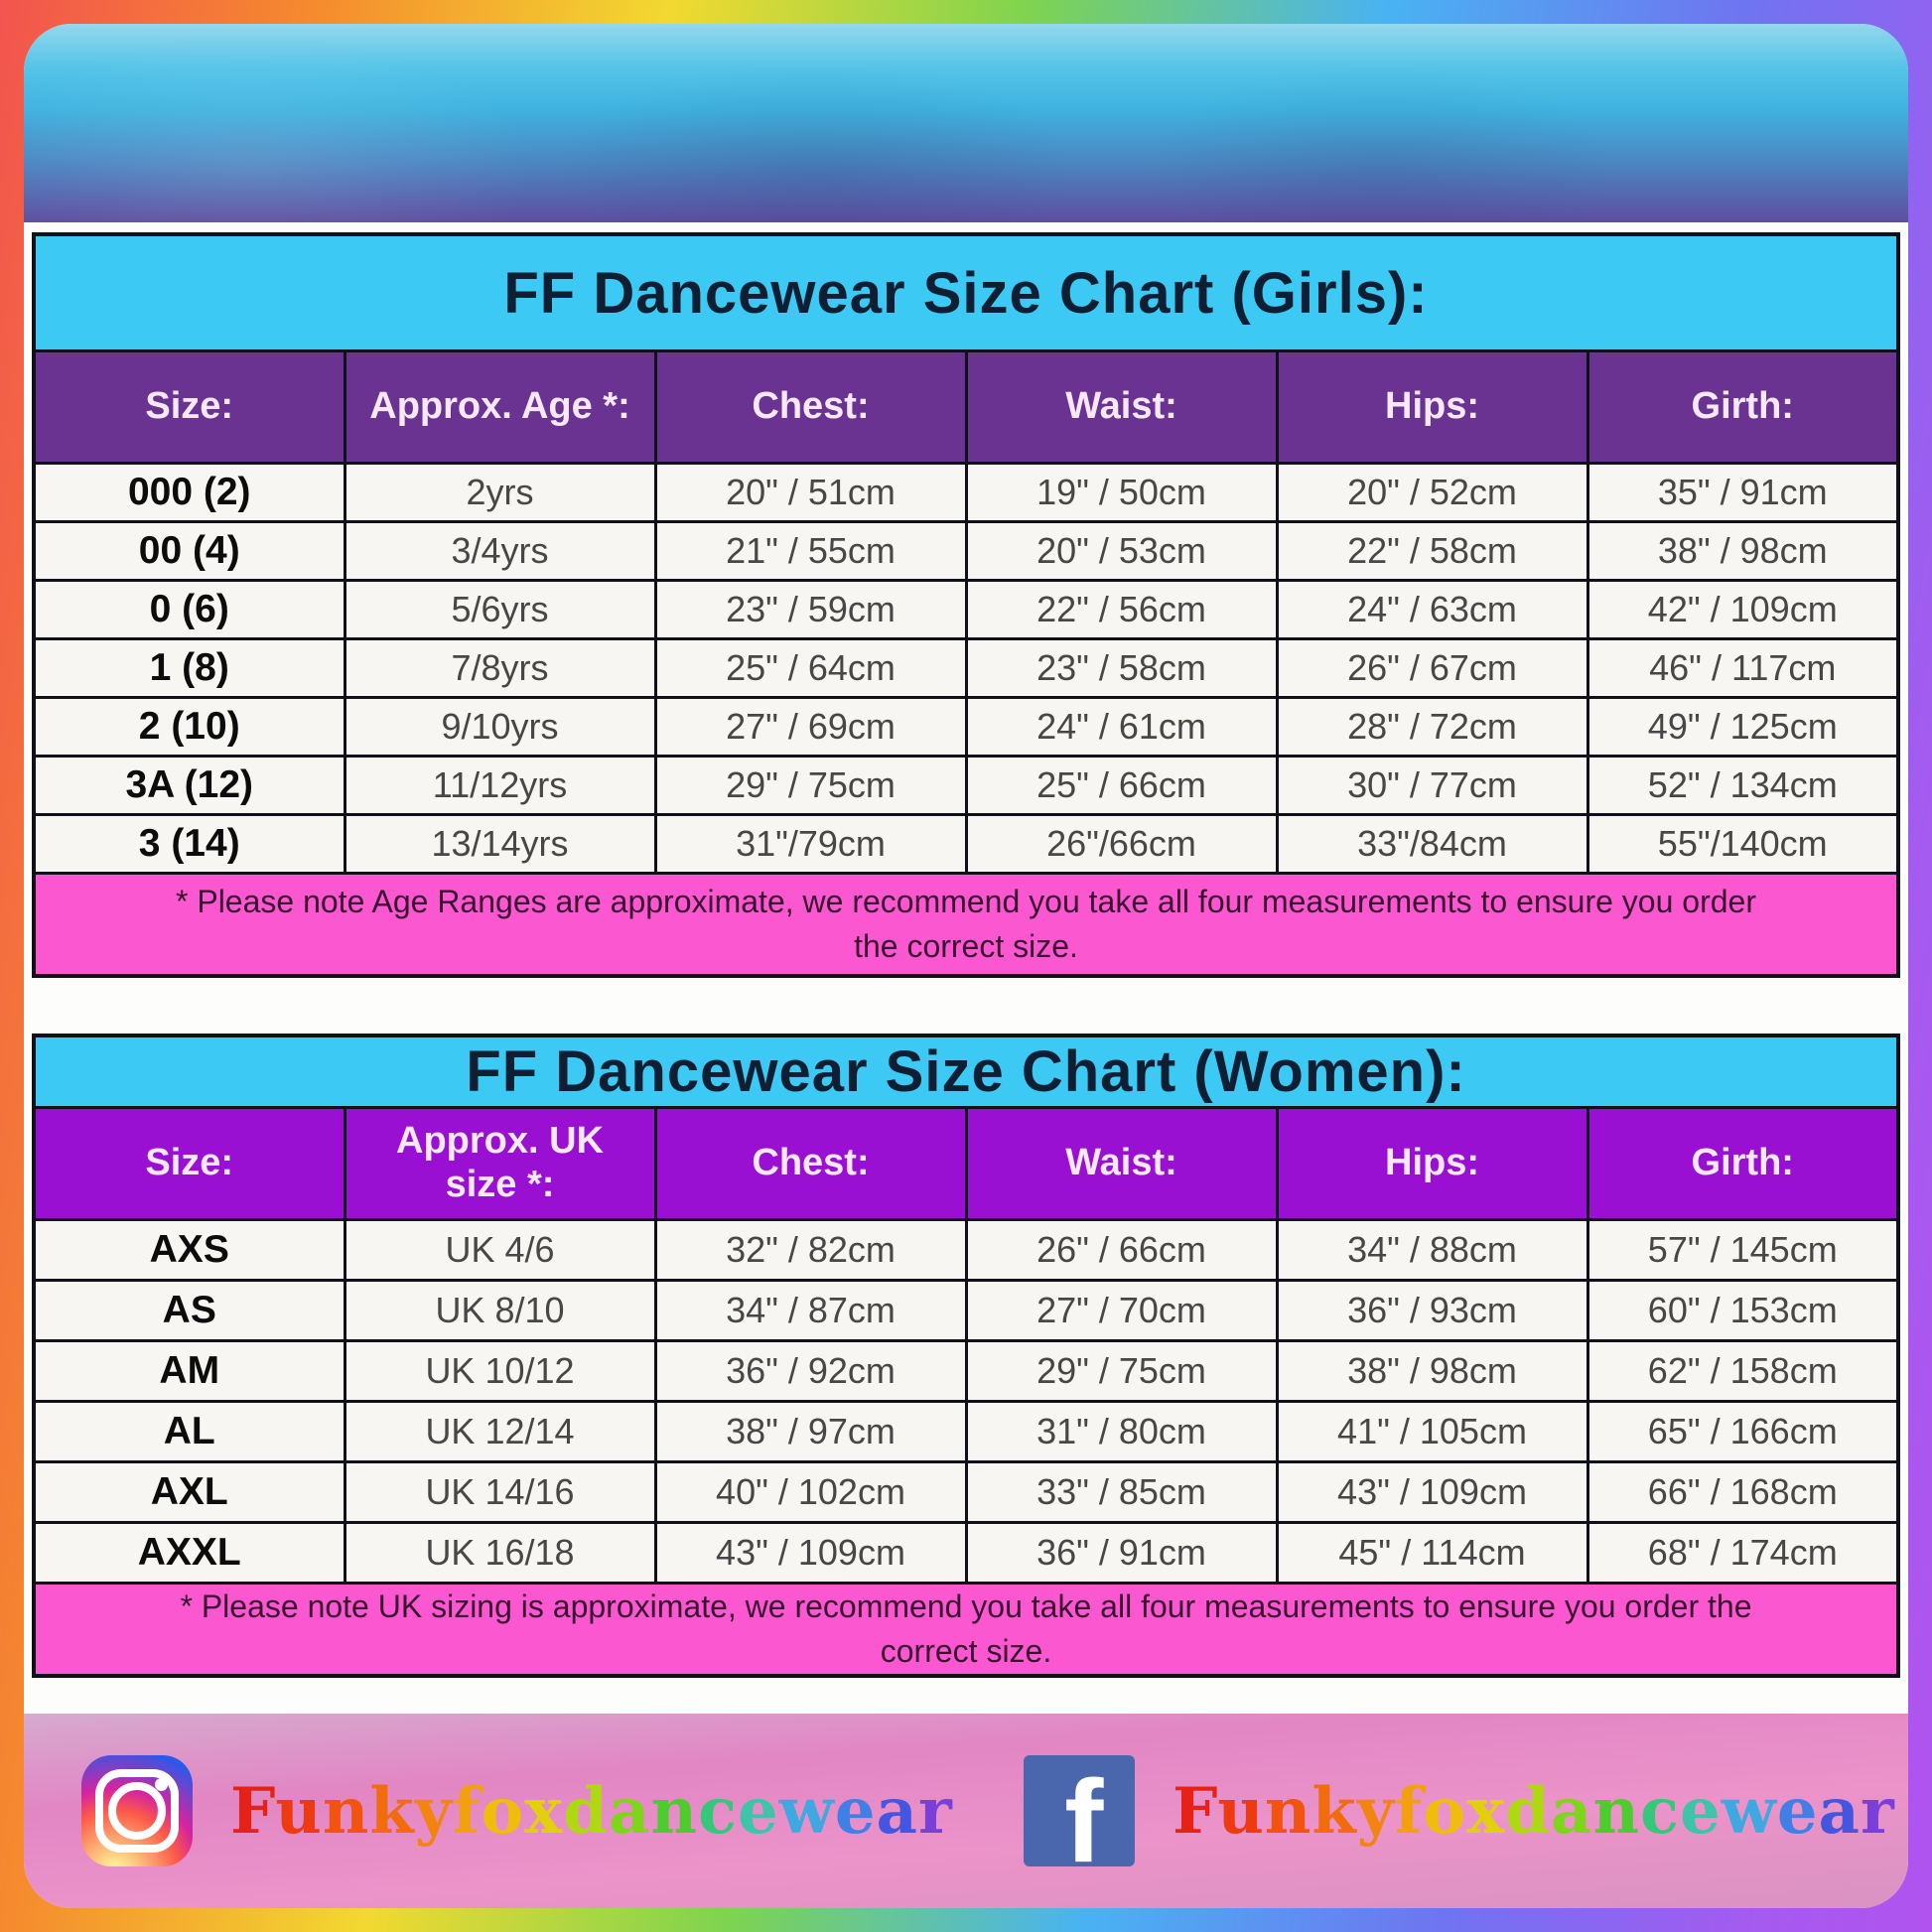 Image resolution: width=1932 pixels, height=1932 pixels. I want to click on size-cell: AXS, so click(189, 1250).